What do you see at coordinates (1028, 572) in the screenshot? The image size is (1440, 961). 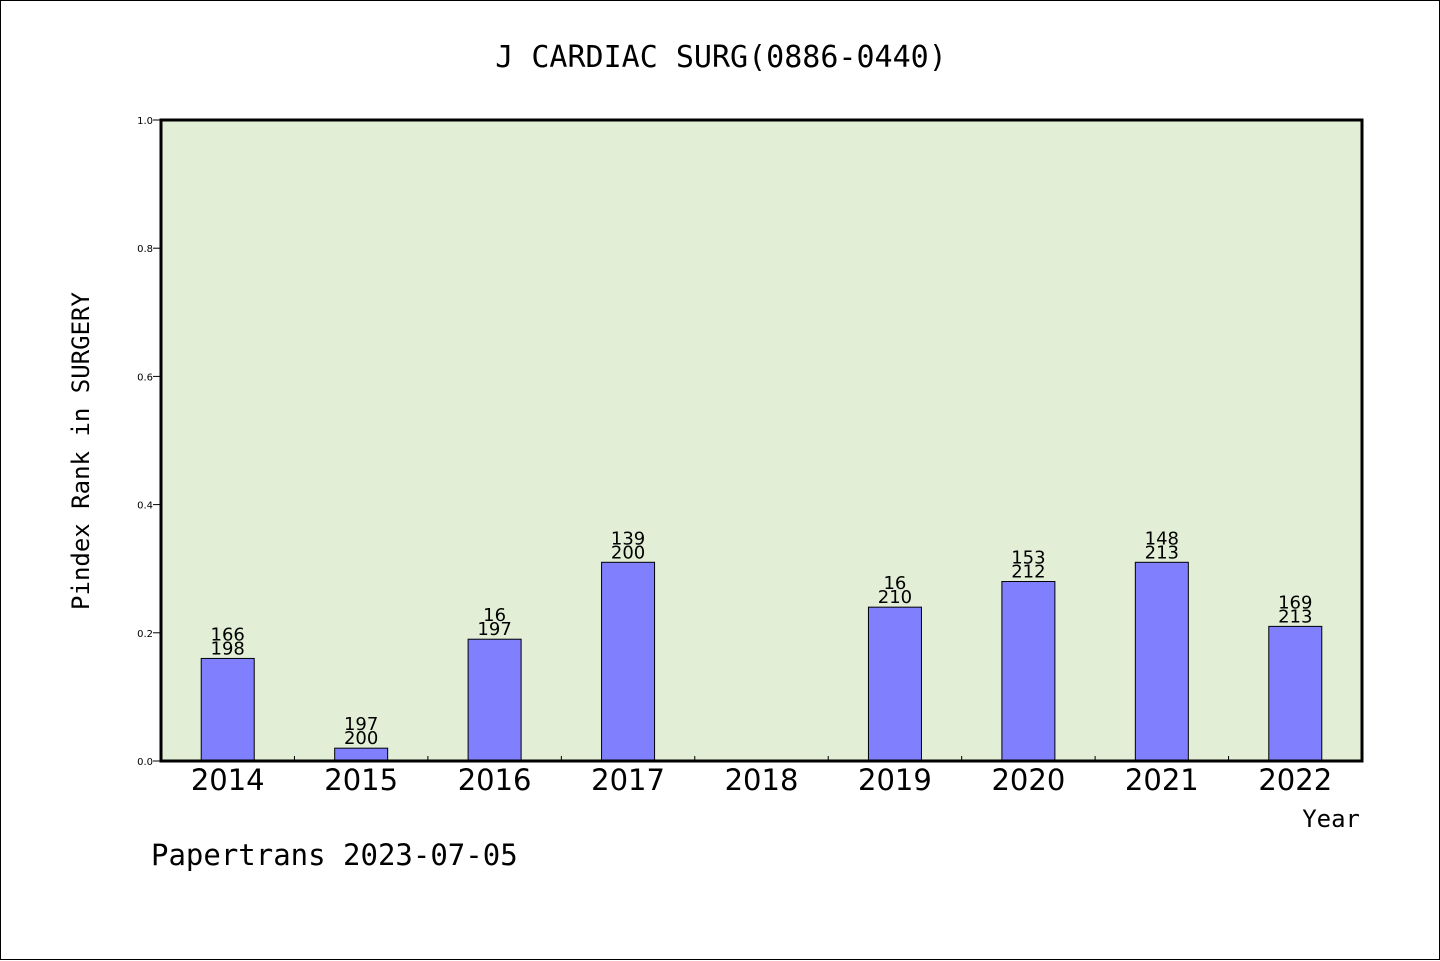 I see `bar-total-label: 212` at bounding box center [1028, 572].